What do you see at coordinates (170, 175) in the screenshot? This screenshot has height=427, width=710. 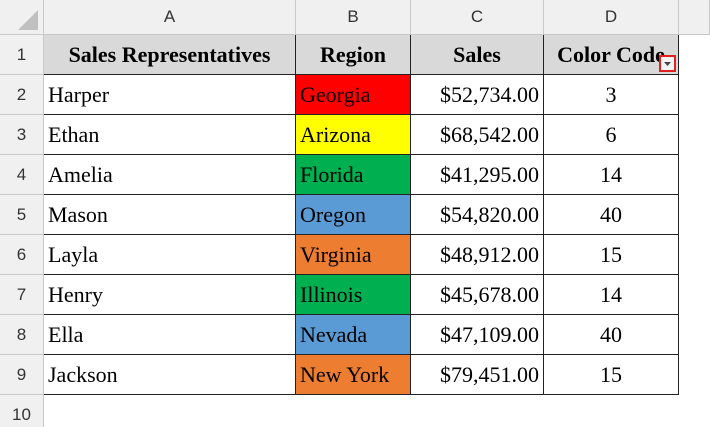 I see `cell: Amelia` at bounding box center [170, 175].